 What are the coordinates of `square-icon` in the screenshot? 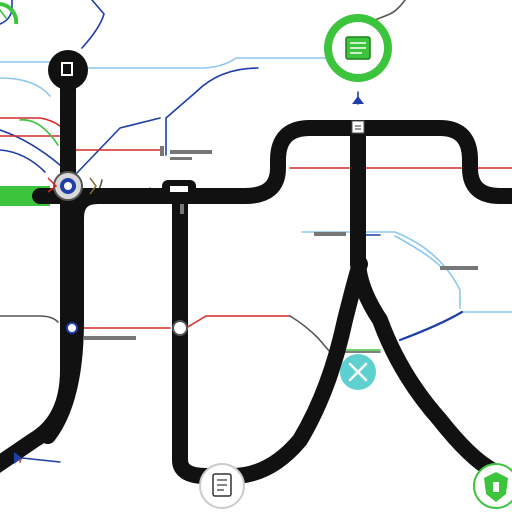 It's located at (67, 69).